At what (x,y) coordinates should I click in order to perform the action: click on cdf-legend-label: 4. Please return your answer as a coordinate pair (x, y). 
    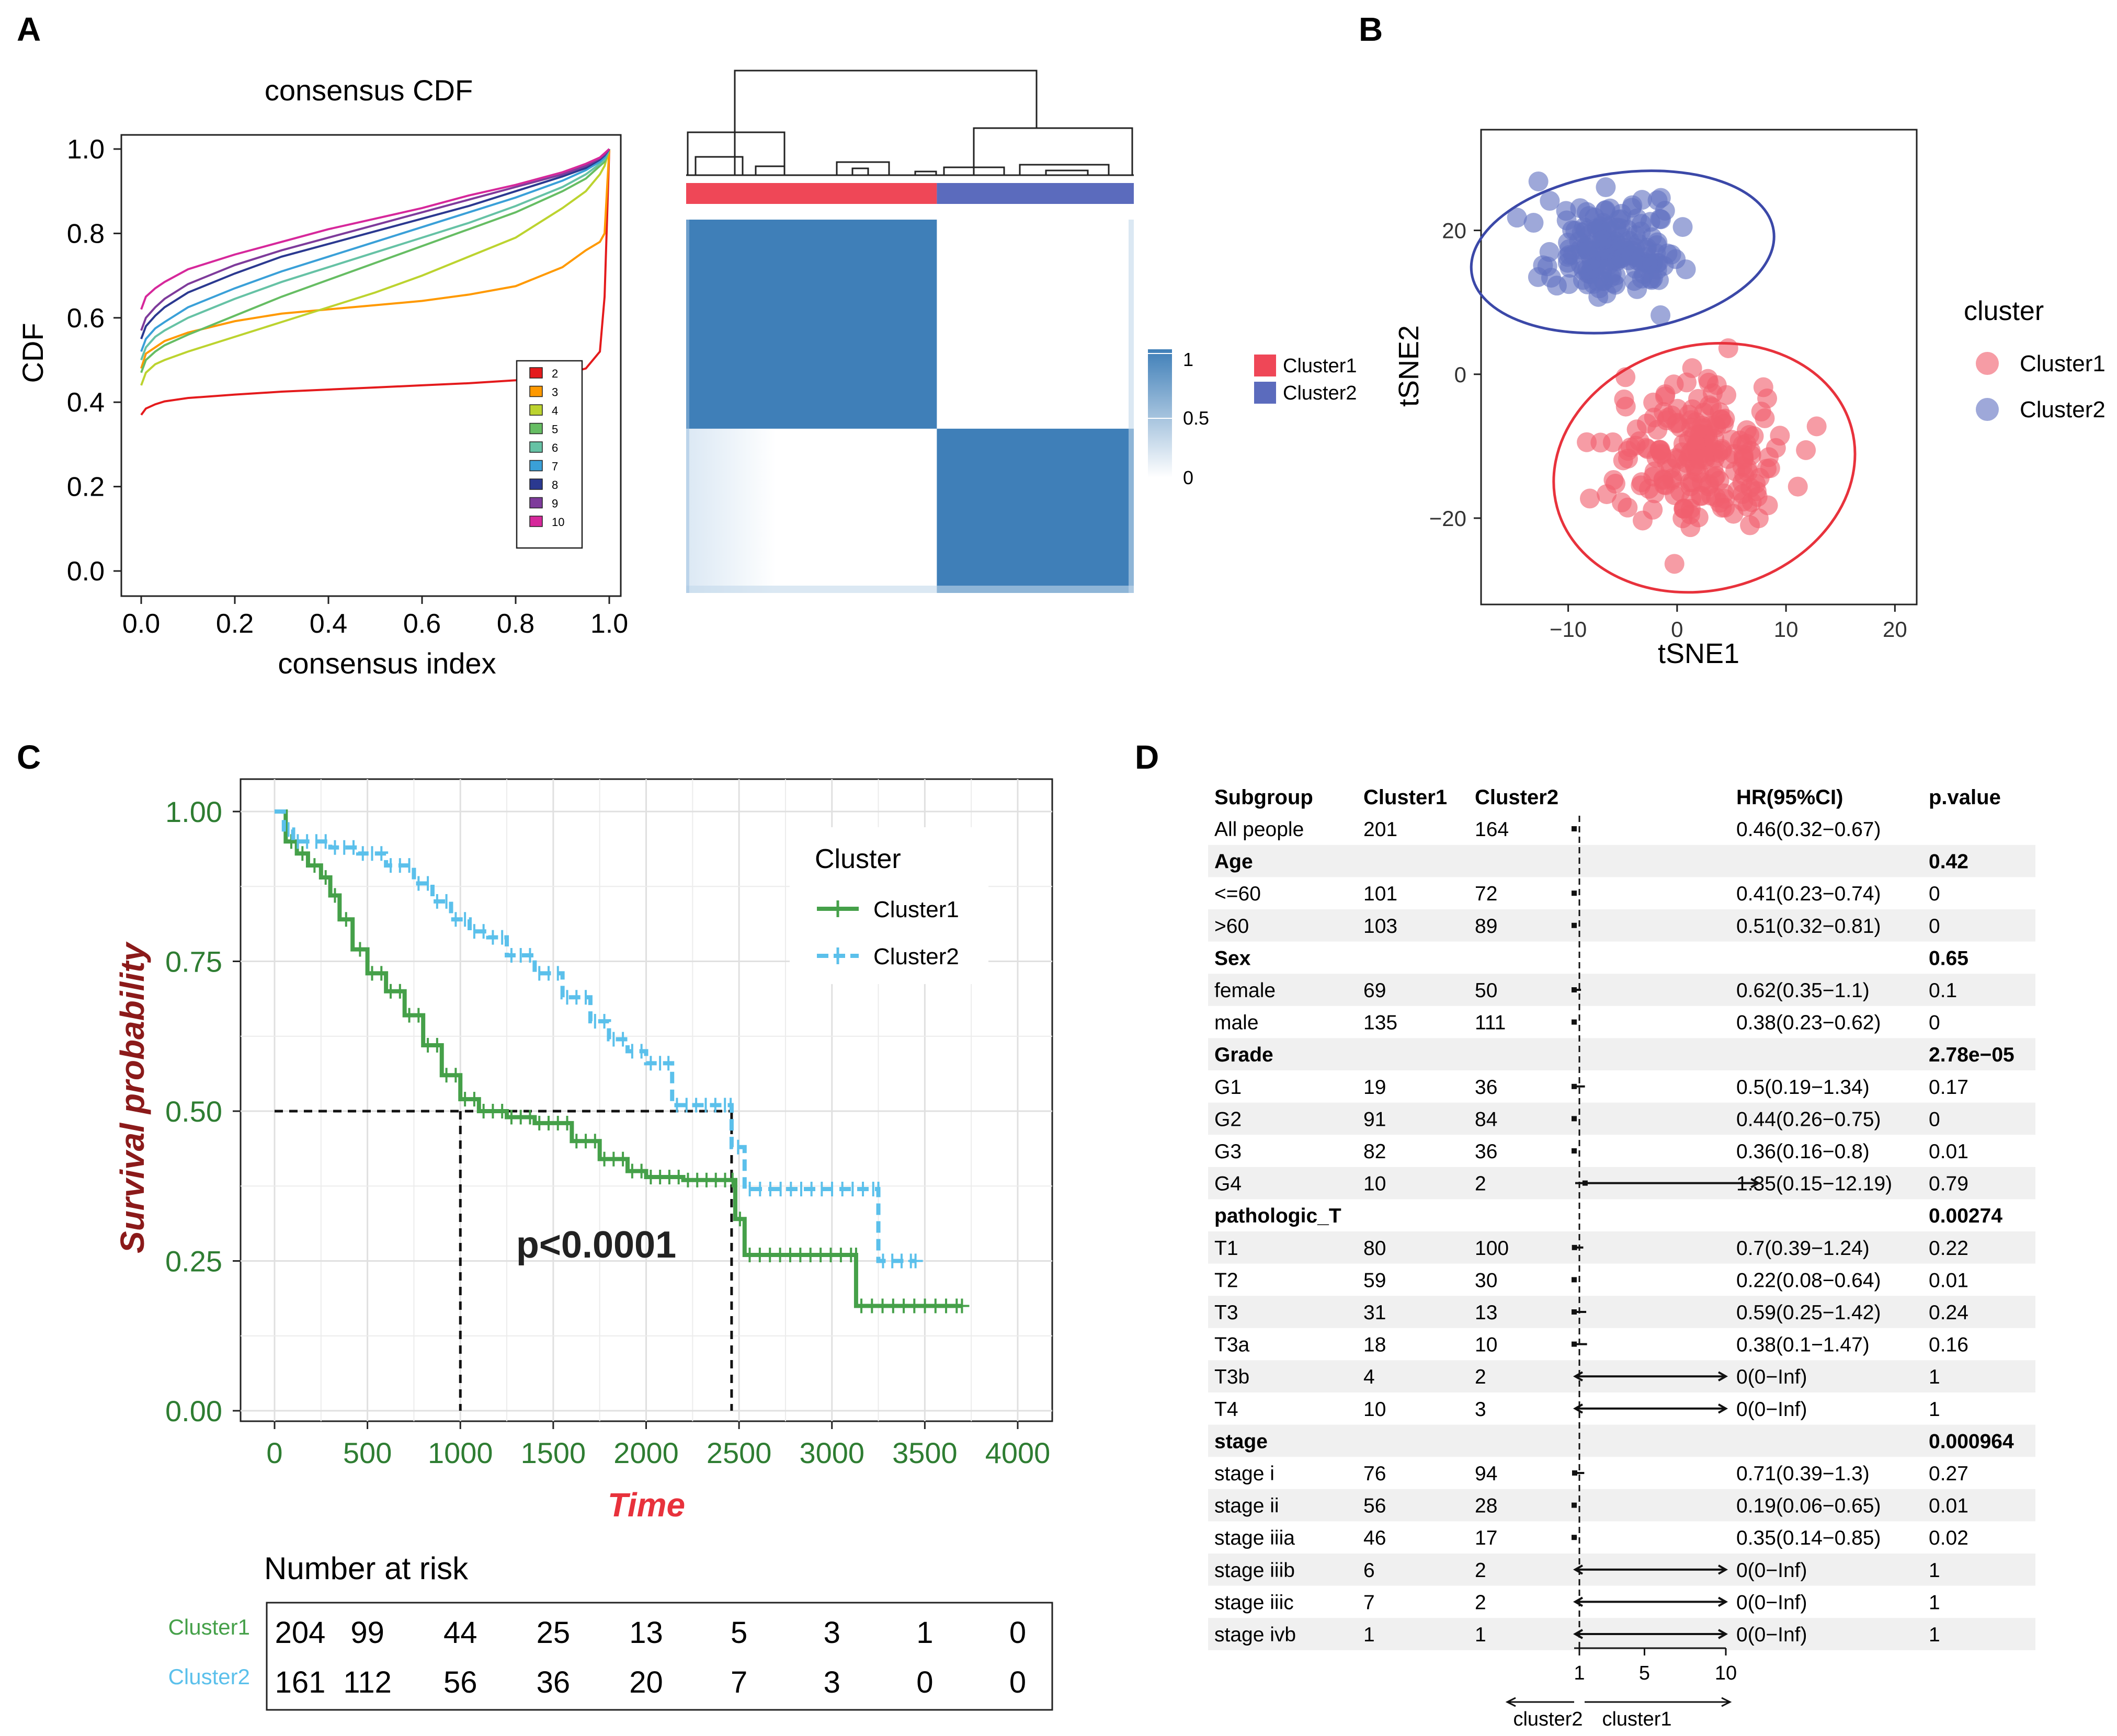
    Looking at the image, I should click on (555, 411).